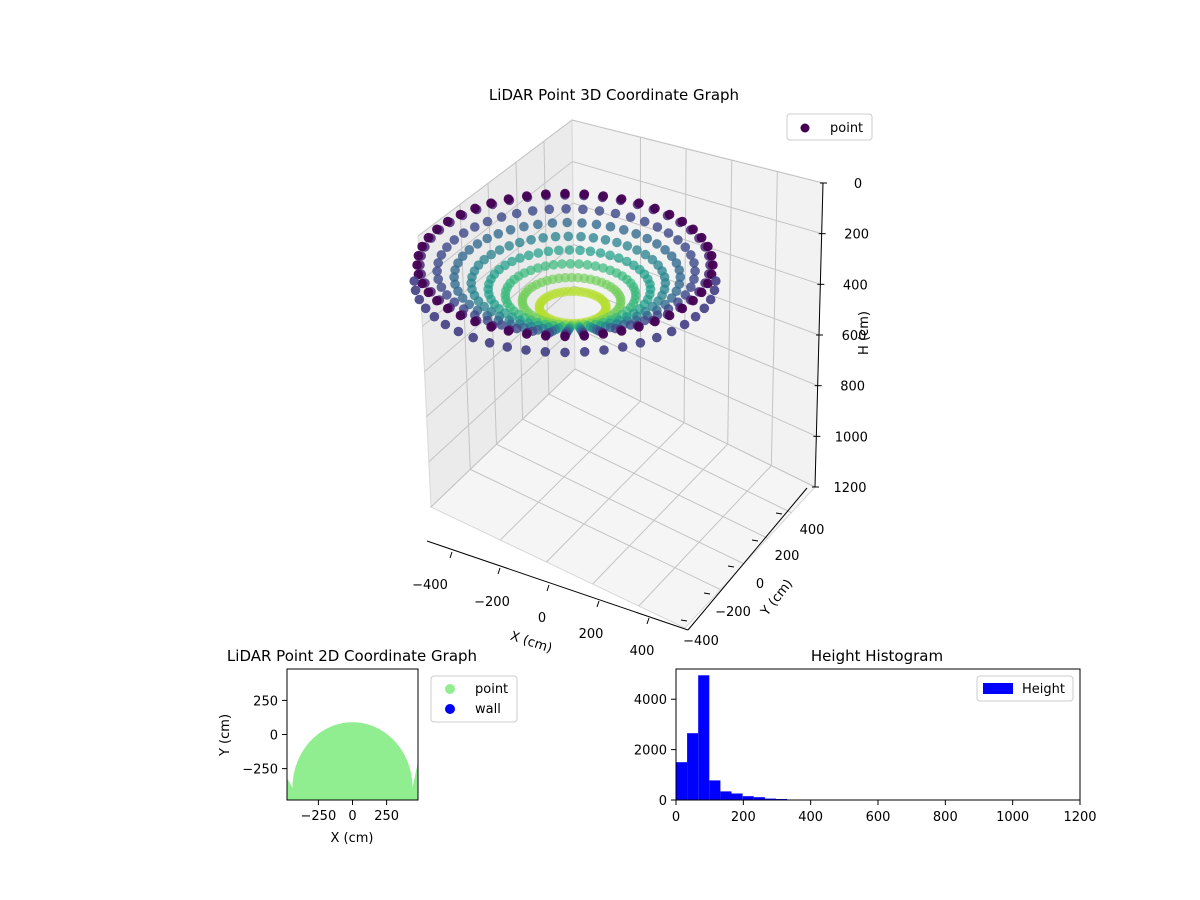  Describe the element at coordinates (620, 221) in the screenshot. I see `grid-line-h` at that location.